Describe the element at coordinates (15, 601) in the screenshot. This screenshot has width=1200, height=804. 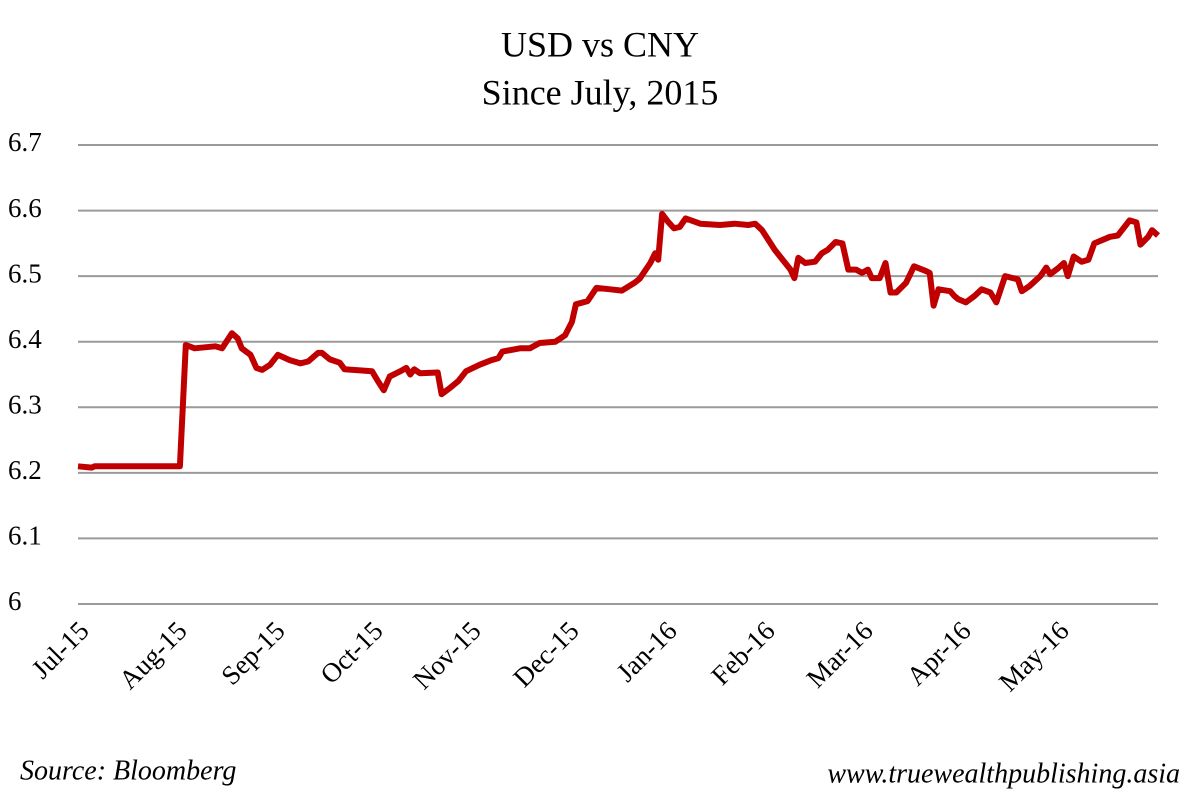
I see `y-tick-label: 6` at that location.